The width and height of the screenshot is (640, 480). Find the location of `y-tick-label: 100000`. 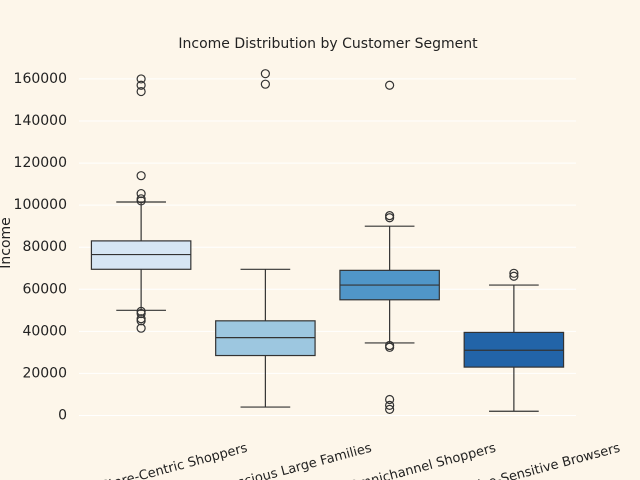

y-tick-label: 100000 is located at coordinates (40, 205).